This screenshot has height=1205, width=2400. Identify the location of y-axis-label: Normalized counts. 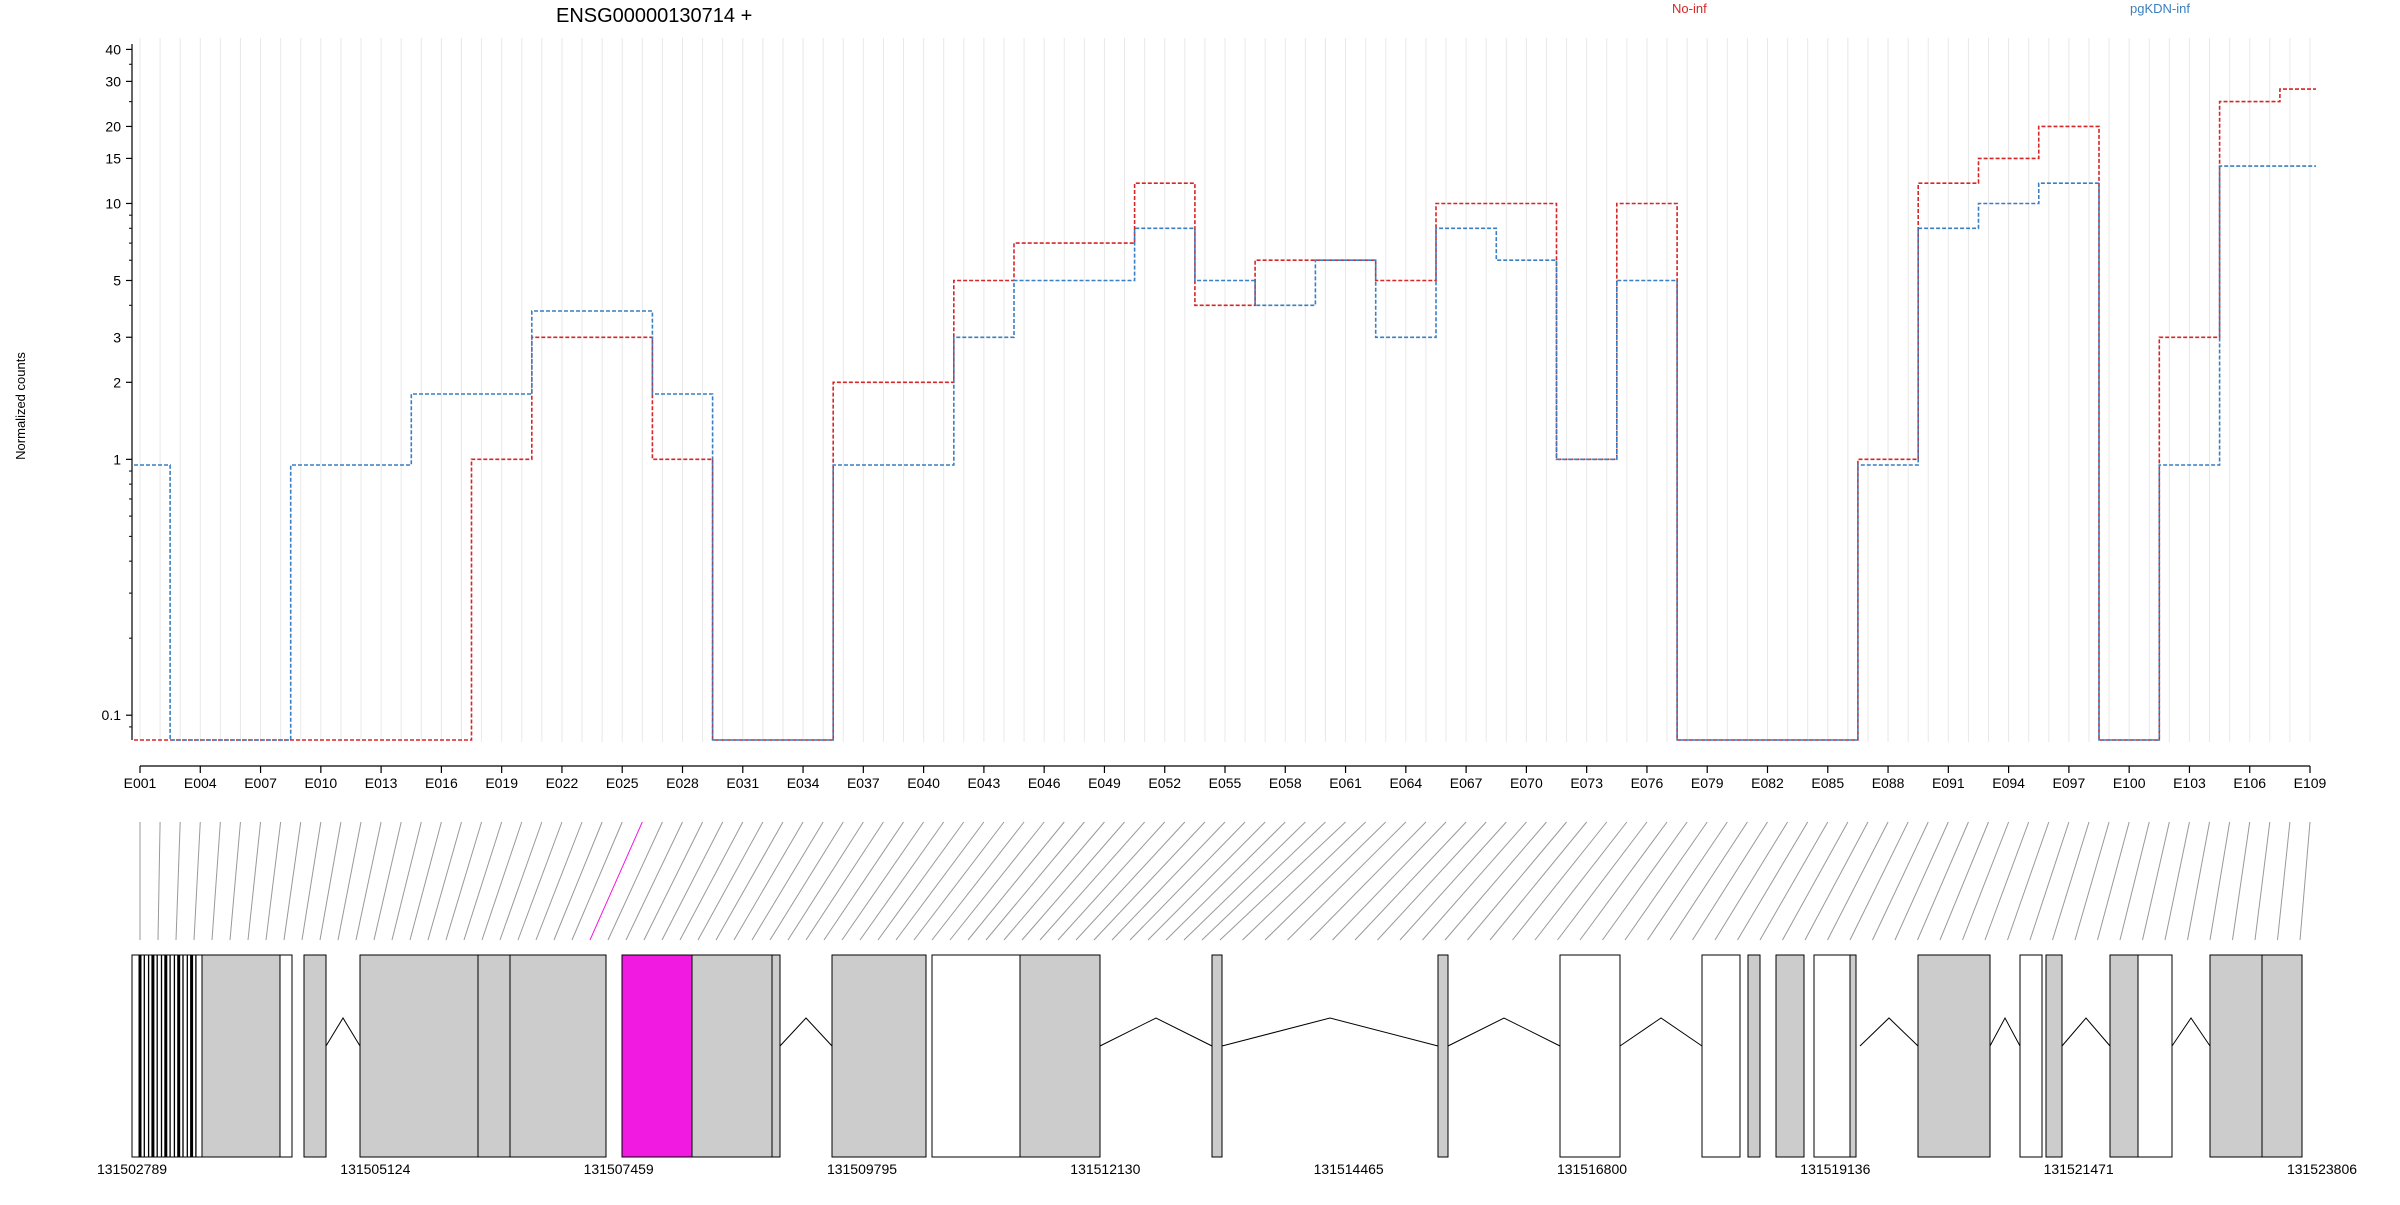
(20, 406).